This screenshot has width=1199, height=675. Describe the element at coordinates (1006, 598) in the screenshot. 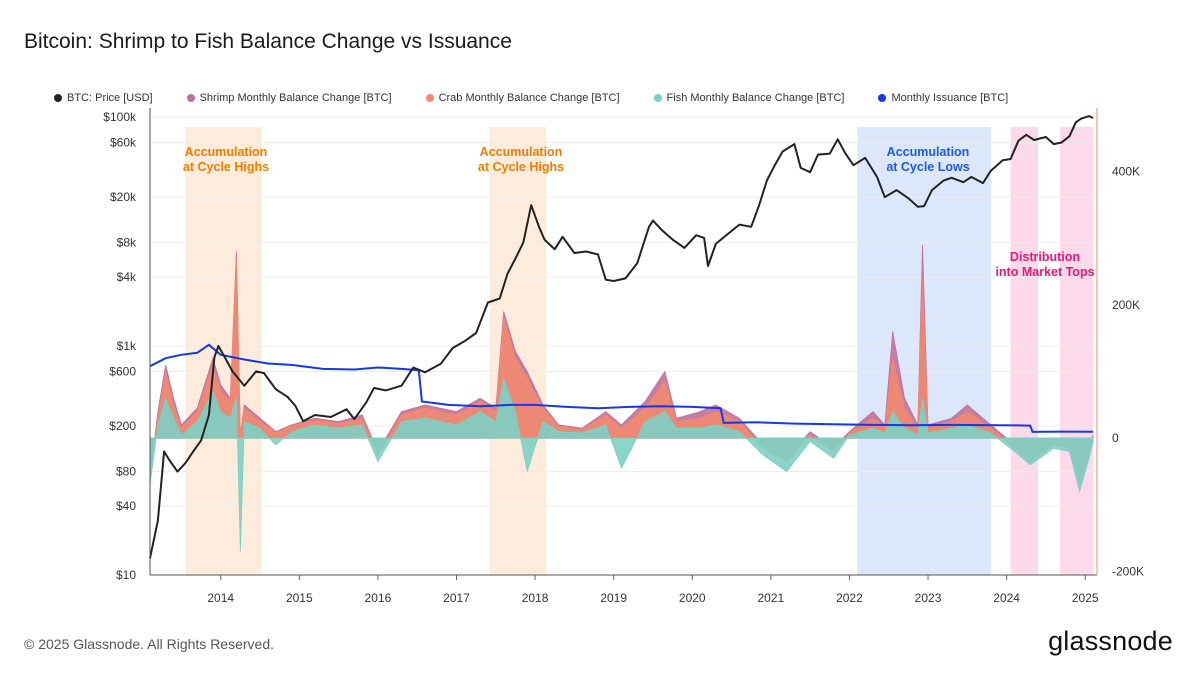

I see `x-tick-label: 2024` at that location.